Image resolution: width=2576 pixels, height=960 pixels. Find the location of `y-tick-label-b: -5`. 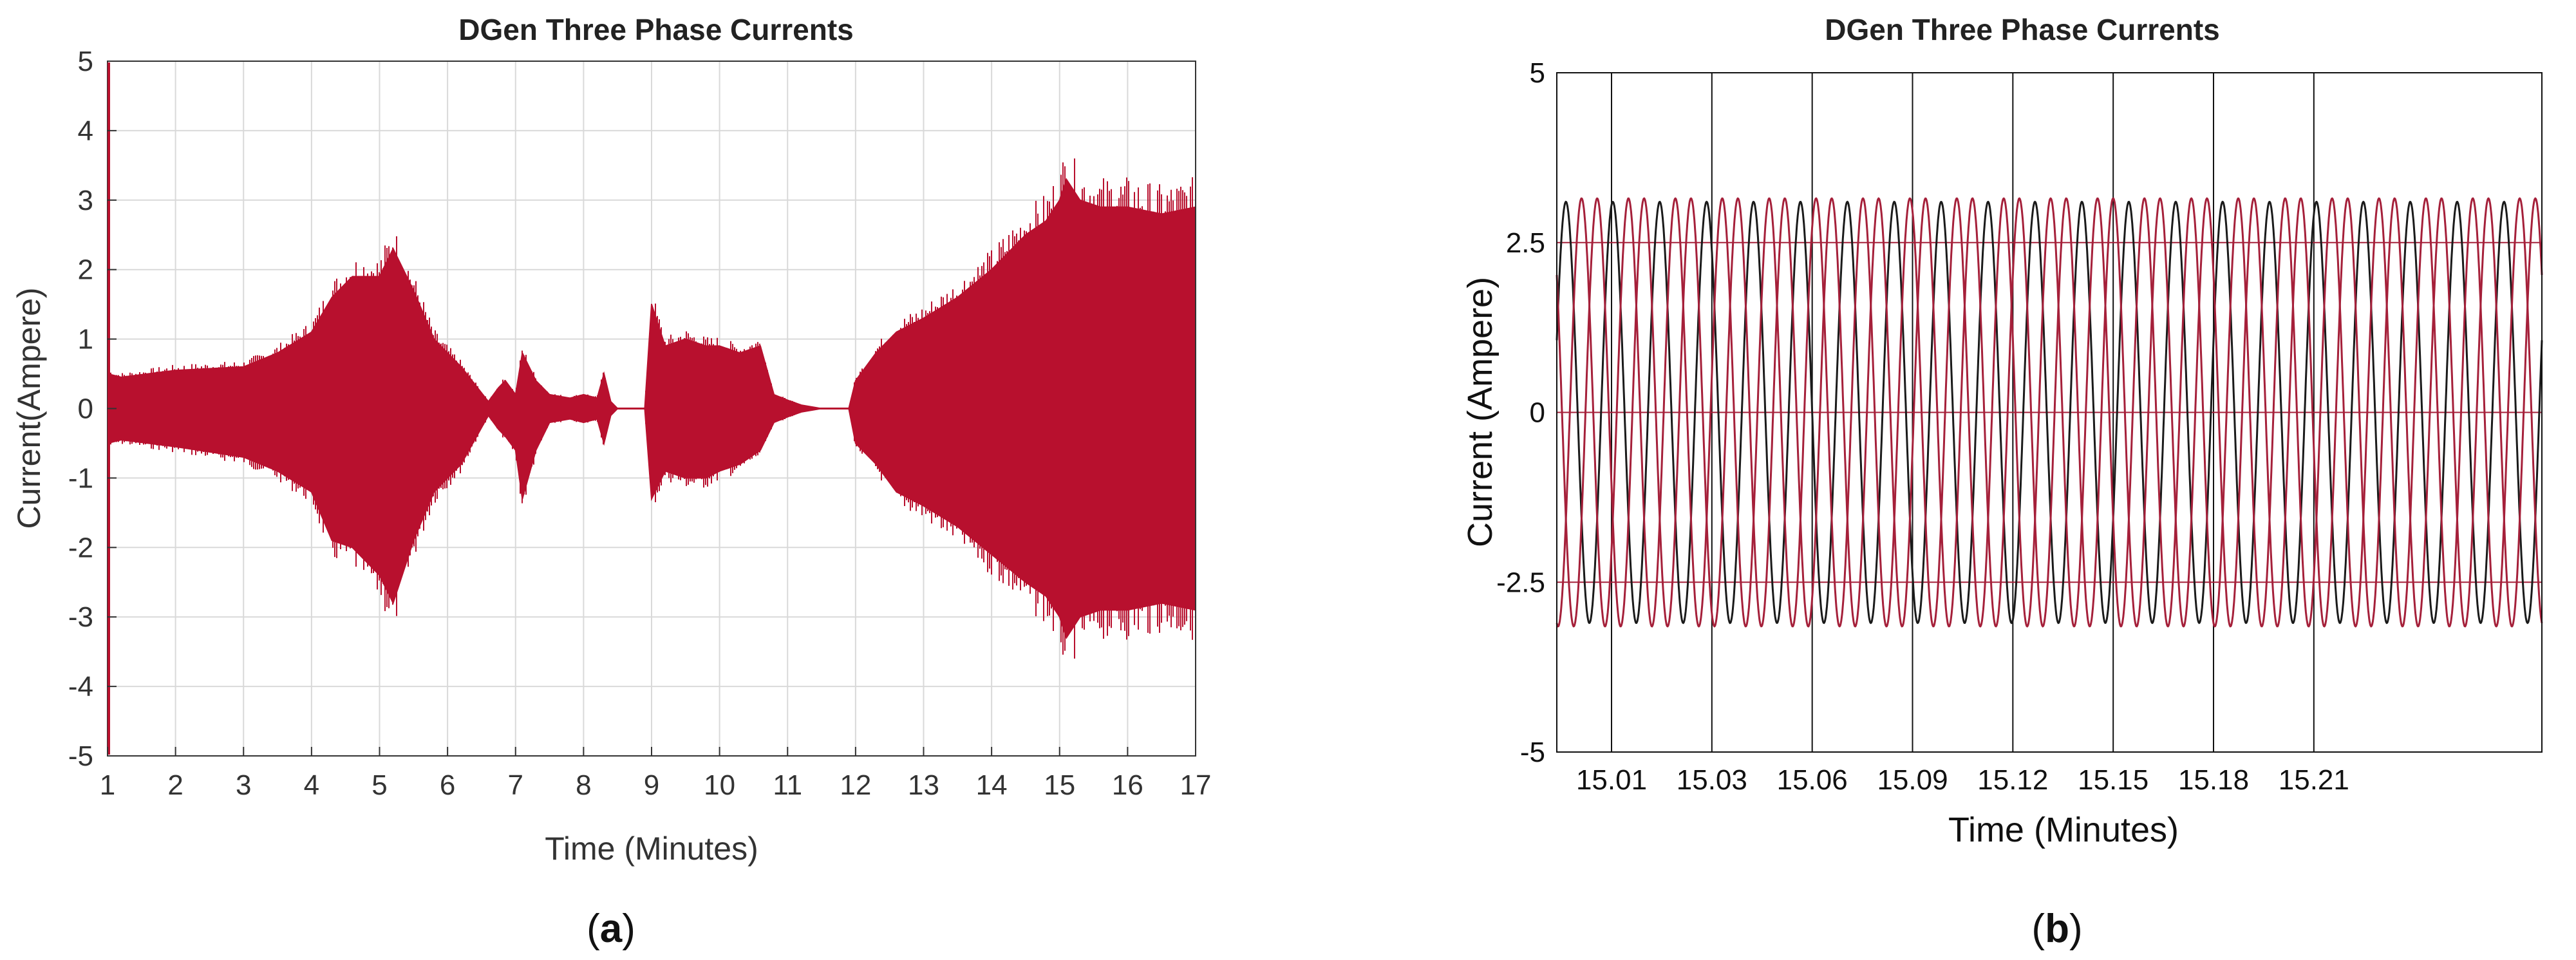

y-tick-label-b: -5 is located at coordinates (1532, 752).